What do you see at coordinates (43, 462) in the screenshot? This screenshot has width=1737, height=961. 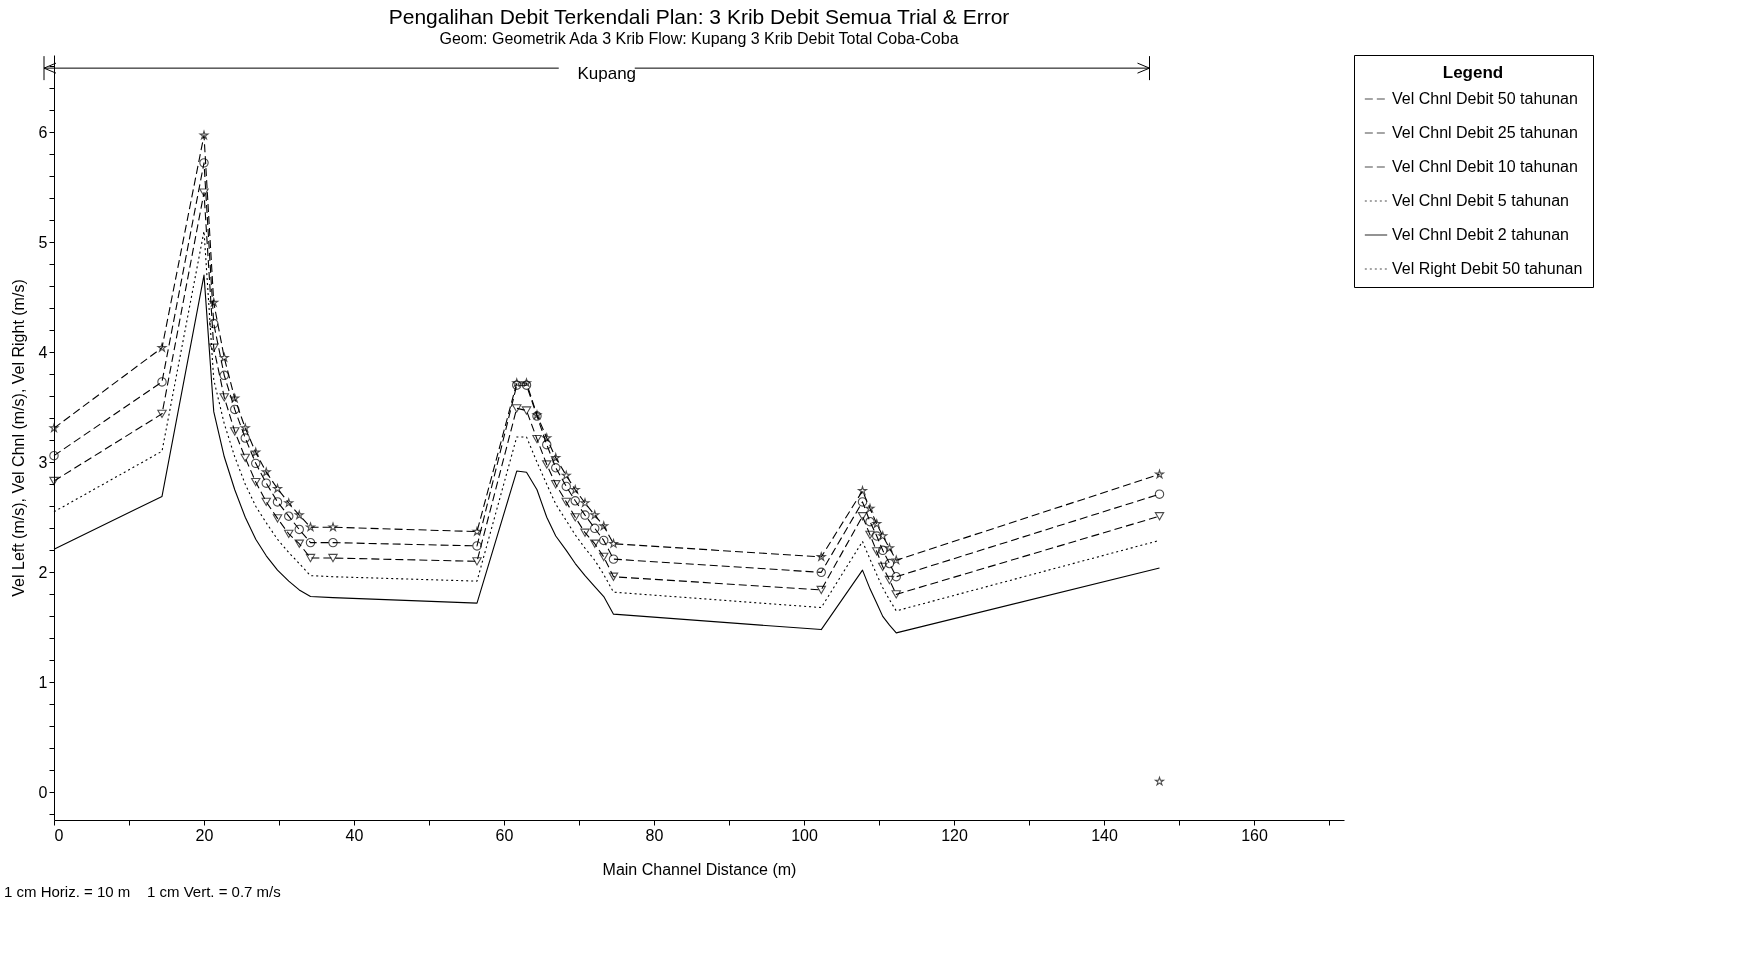 I see `y-tick-label: 3` at bounding box center [43, 462].